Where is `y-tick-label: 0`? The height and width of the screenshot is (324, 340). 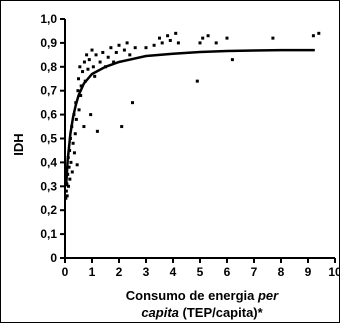 y-tick-label: 0 is located at coordinates (53, 258).